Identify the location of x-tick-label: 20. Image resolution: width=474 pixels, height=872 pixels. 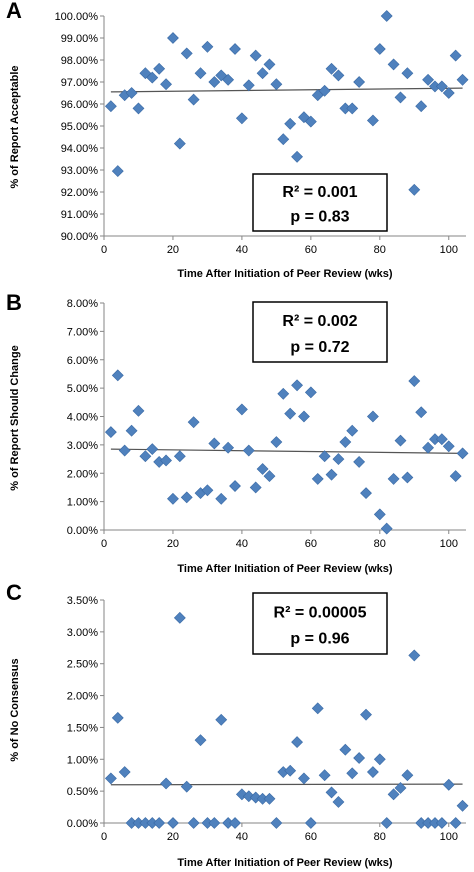
(173, 250).